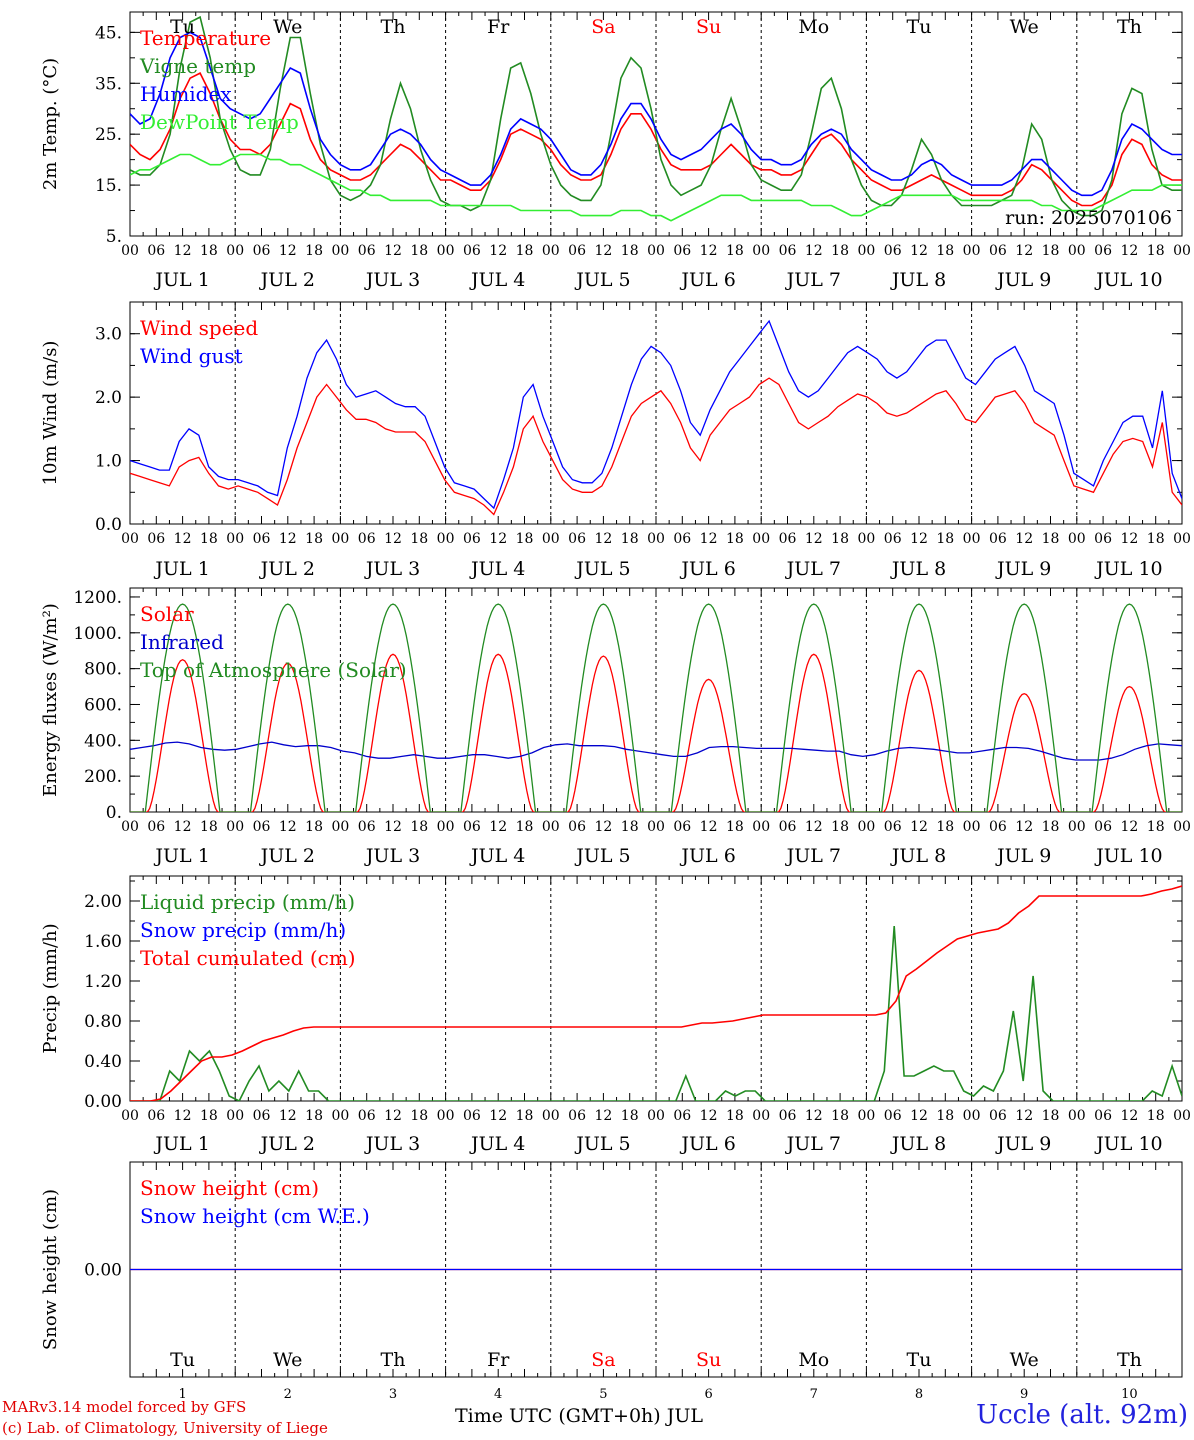  Describe the element at coordinates (182, 1394) in the screenshot. I see `day-number: 1` at that location.